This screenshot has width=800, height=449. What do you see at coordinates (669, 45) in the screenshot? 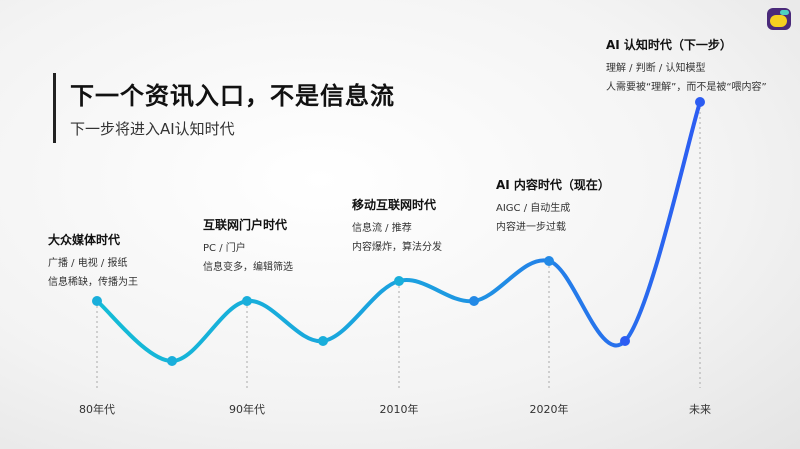
I see `era-title: AI 认知时代（下一步）` at bounding box center [669, 45].